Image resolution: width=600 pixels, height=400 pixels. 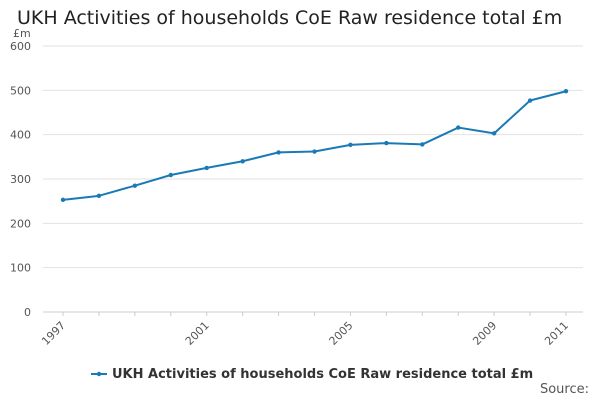 What do you see at coordinates (341, 333) in the screenshot?
I see `x-tick-label: 2005` at bounding box center [341, 333].